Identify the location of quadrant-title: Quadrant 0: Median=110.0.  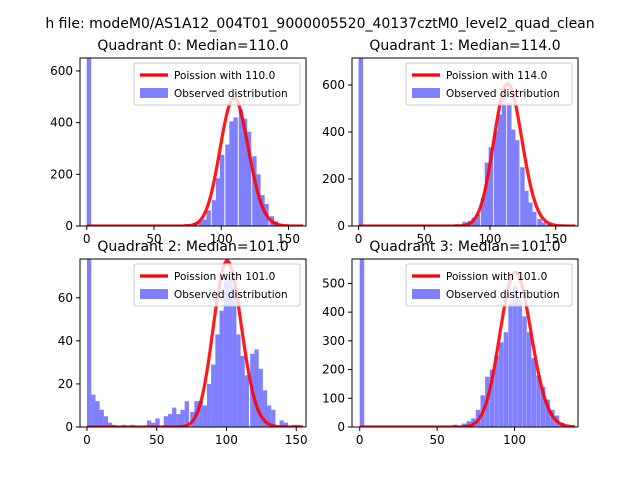
(192, 46).